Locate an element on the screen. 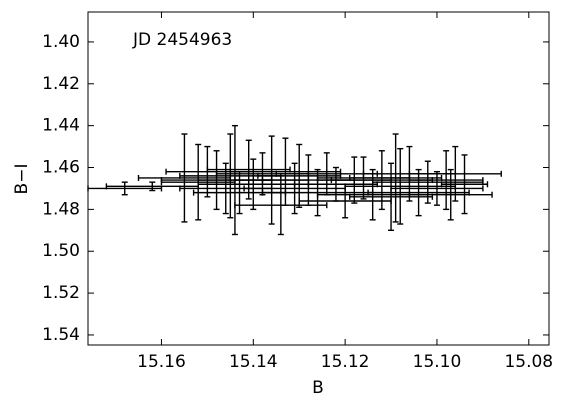 Image resolution: width=565 pixels, height=411 pixels. y-tick-label: 1.50 is located at coordinates (61, 251).